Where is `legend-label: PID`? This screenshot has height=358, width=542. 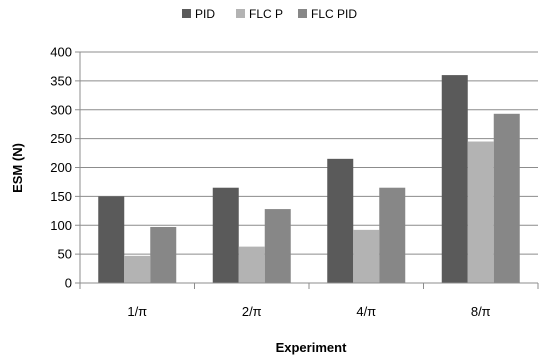
legend-label: PID is located at coordinates (205, 14).